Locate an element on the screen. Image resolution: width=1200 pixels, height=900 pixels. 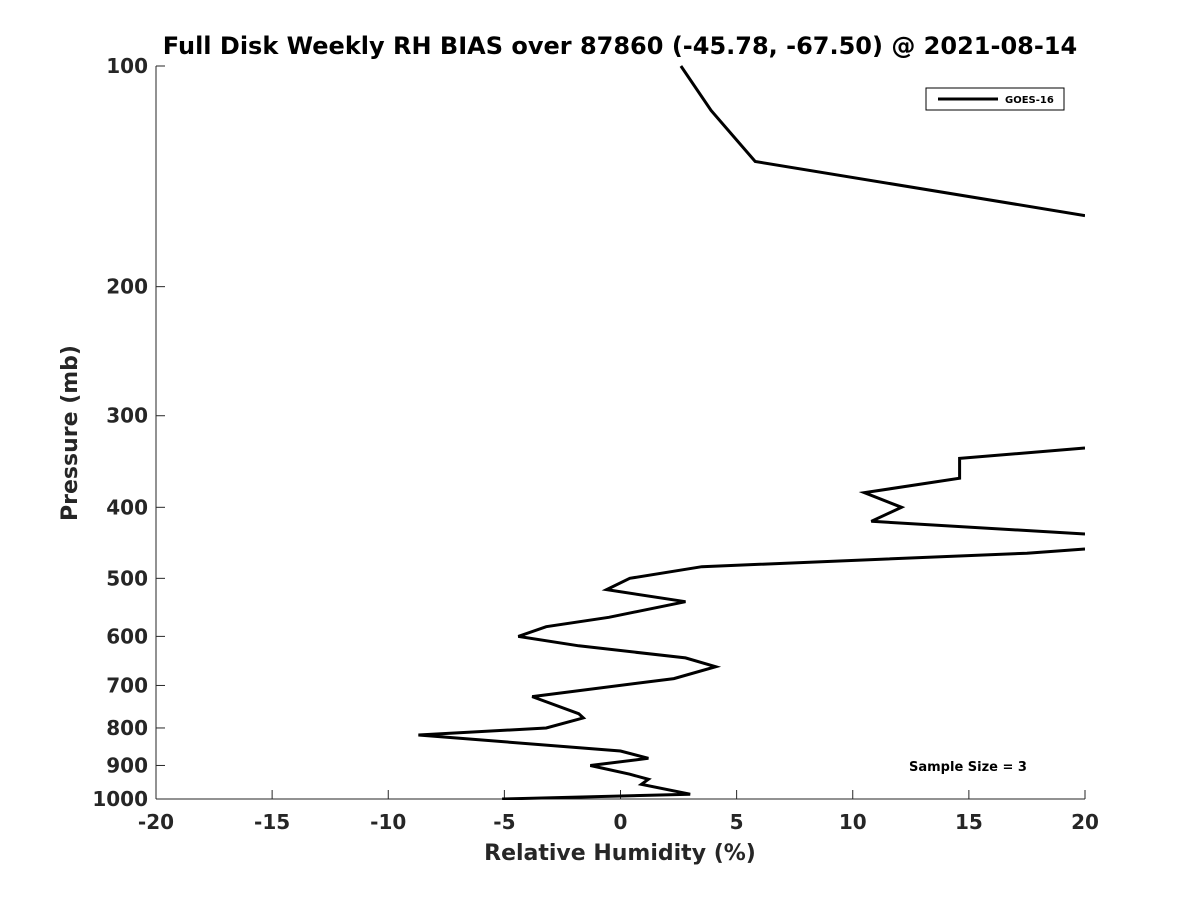
x-tick-label: 15 is located at coordinates (969, 822).